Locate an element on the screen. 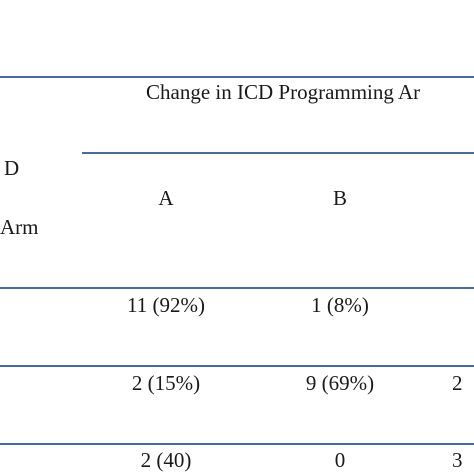 The width and height of the screenshot is (474, 474). table-cell: 2 (40) is located at coordinates (166, 460).